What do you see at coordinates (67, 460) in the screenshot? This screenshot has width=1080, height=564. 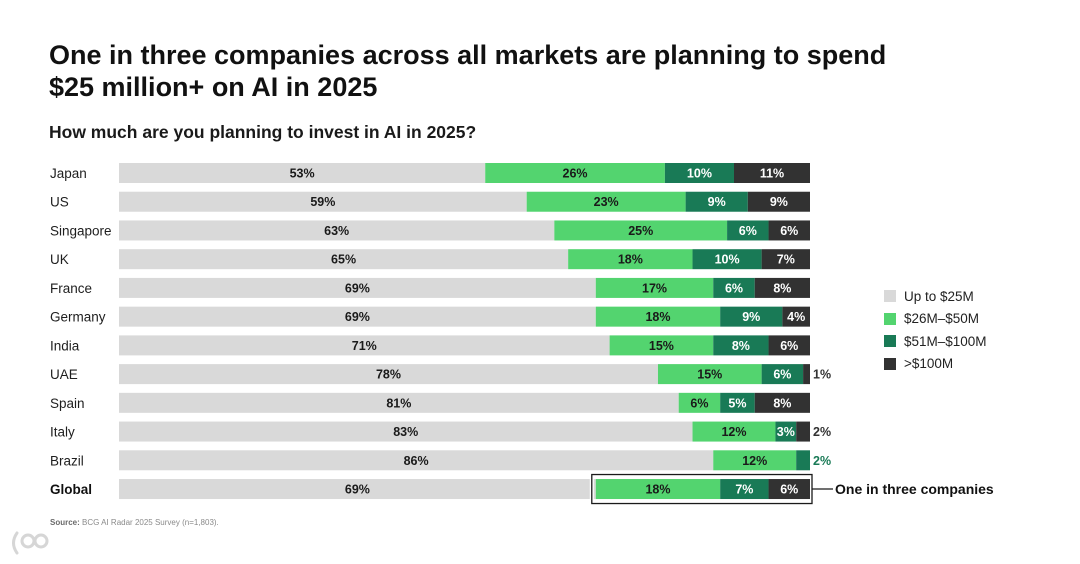 I see `category-label-brazil: Brazil` at bounding box center [67, 460].